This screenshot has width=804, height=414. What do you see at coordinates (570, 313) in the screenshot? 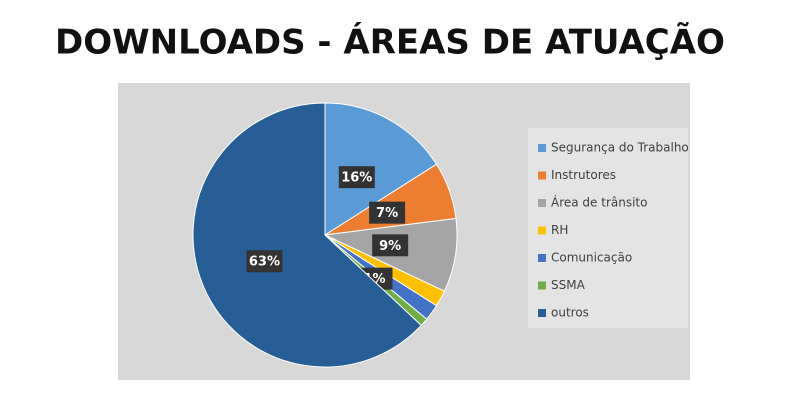
I see `legend-label: outros` at bounding box center [570, 313].